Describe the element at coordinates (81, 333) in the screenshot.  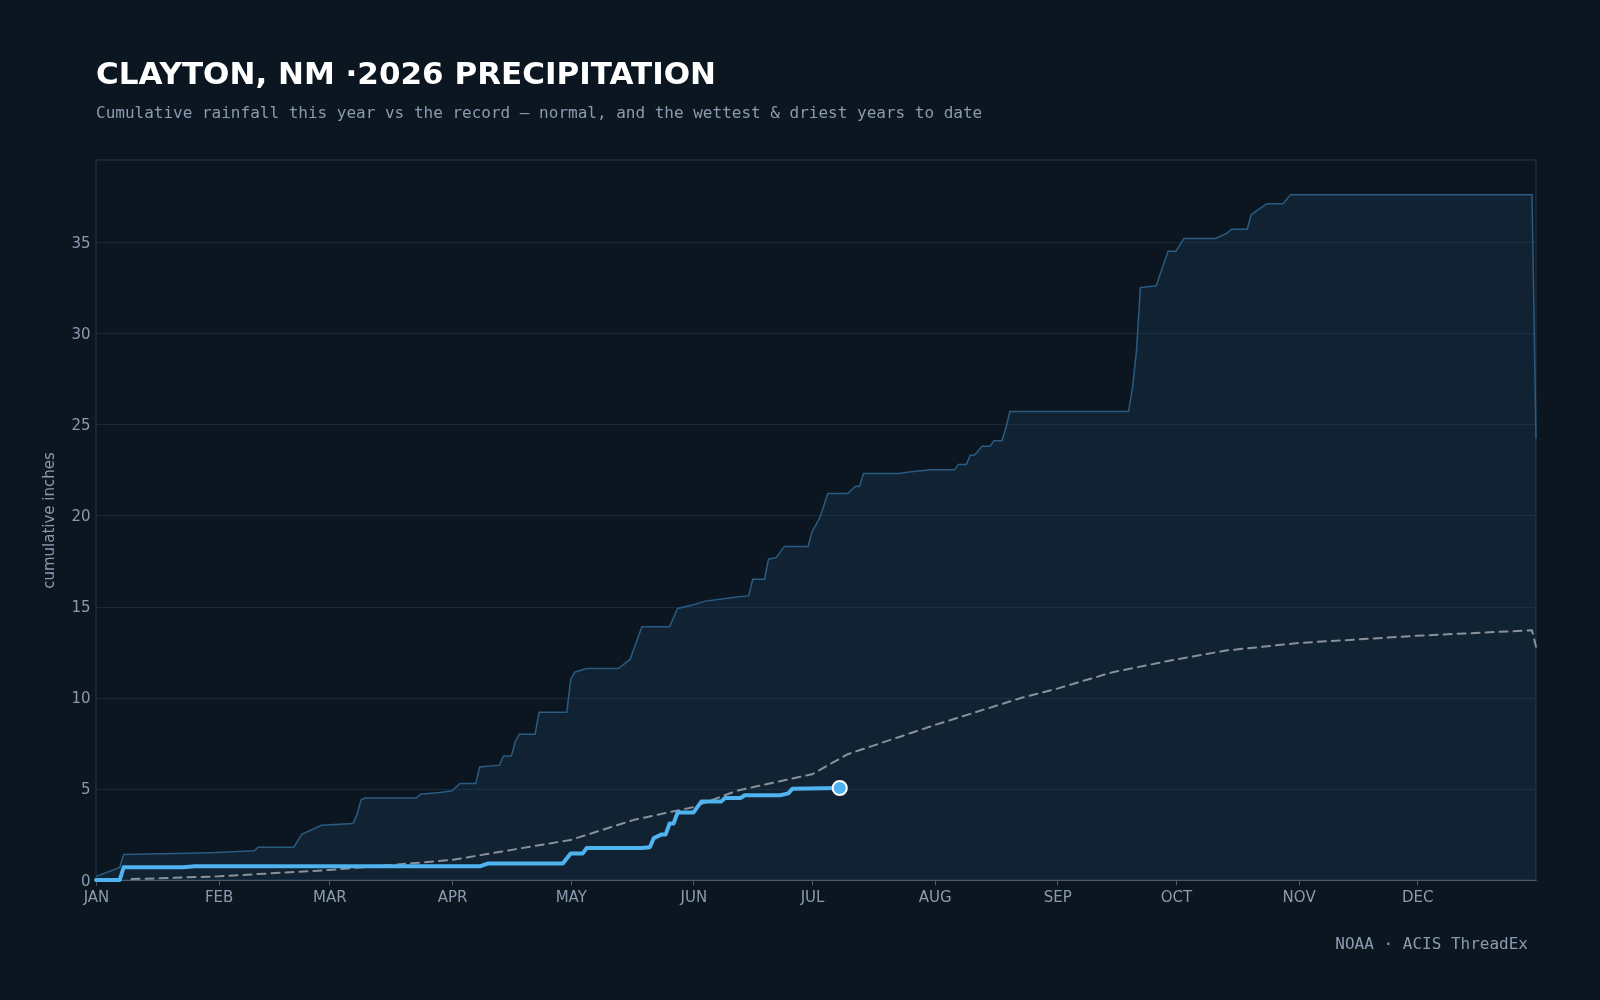
I see `y-tick-label: 30` at that location.